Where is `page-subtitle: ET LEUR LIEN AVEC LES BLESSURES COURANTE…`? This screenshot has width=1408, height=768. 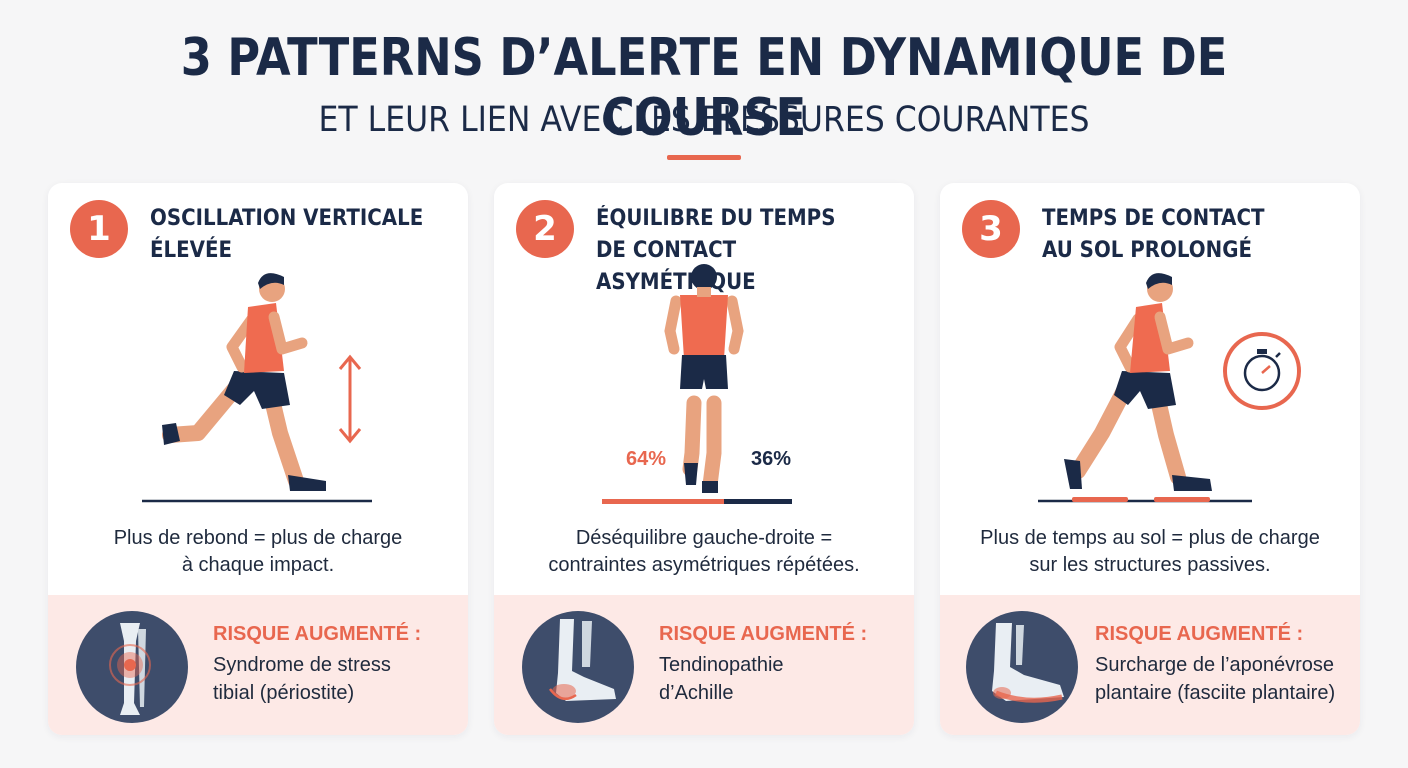 page-subtitle: ET LEUR LIEN AVEC LES BLESSURES COURANTE… is located at coordinates (704, 120).